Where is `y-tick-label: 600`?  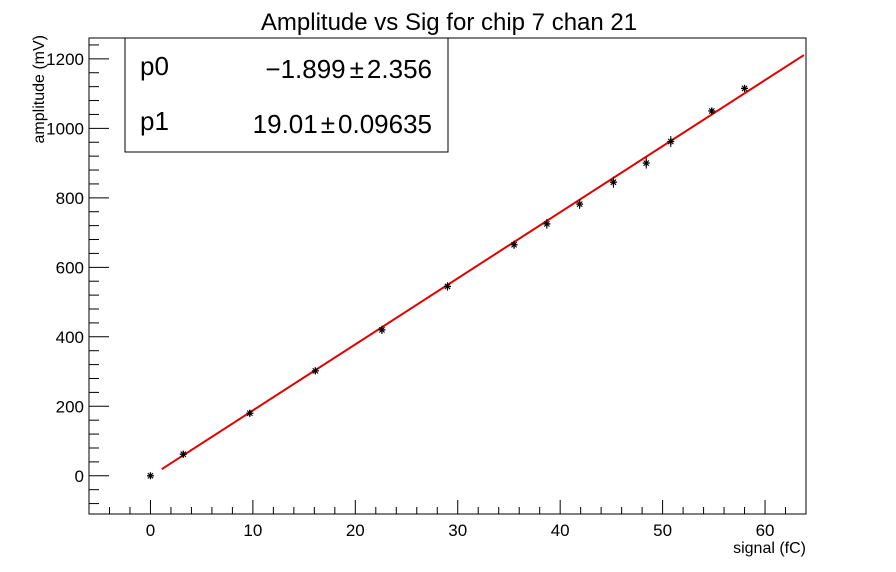 y-tick-label: 600 is located at coordinates (70, 267).